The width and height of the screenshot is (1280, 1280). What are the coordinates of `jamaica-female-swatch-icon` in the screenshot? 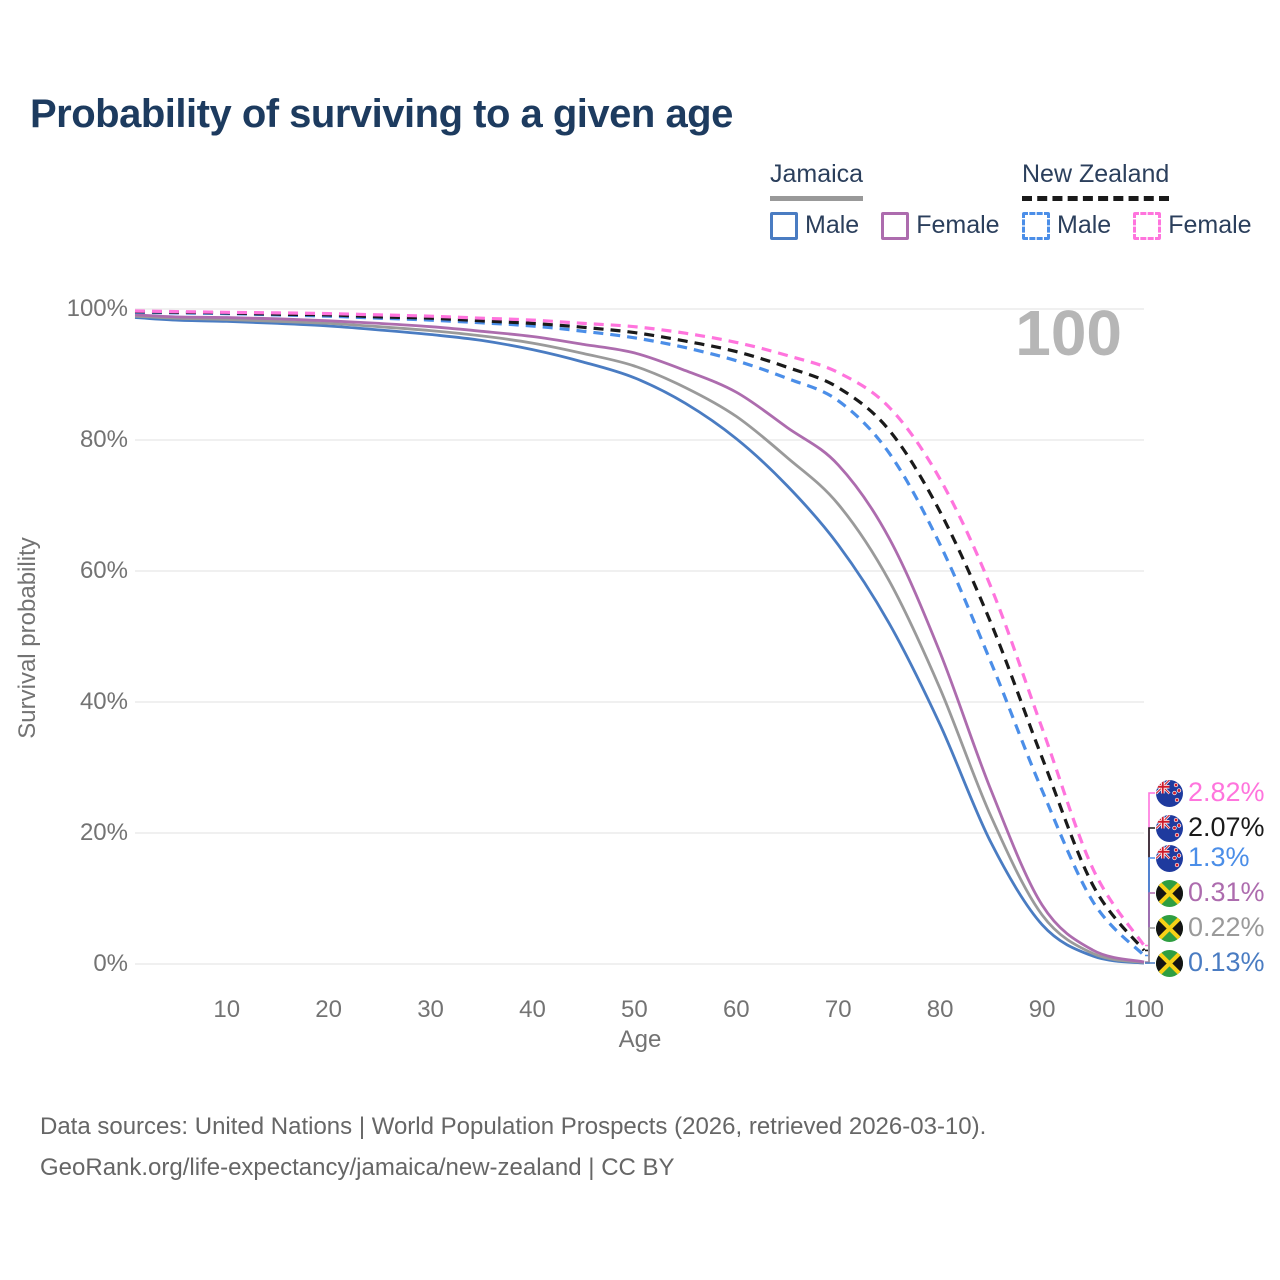 It's located at (895, 225).